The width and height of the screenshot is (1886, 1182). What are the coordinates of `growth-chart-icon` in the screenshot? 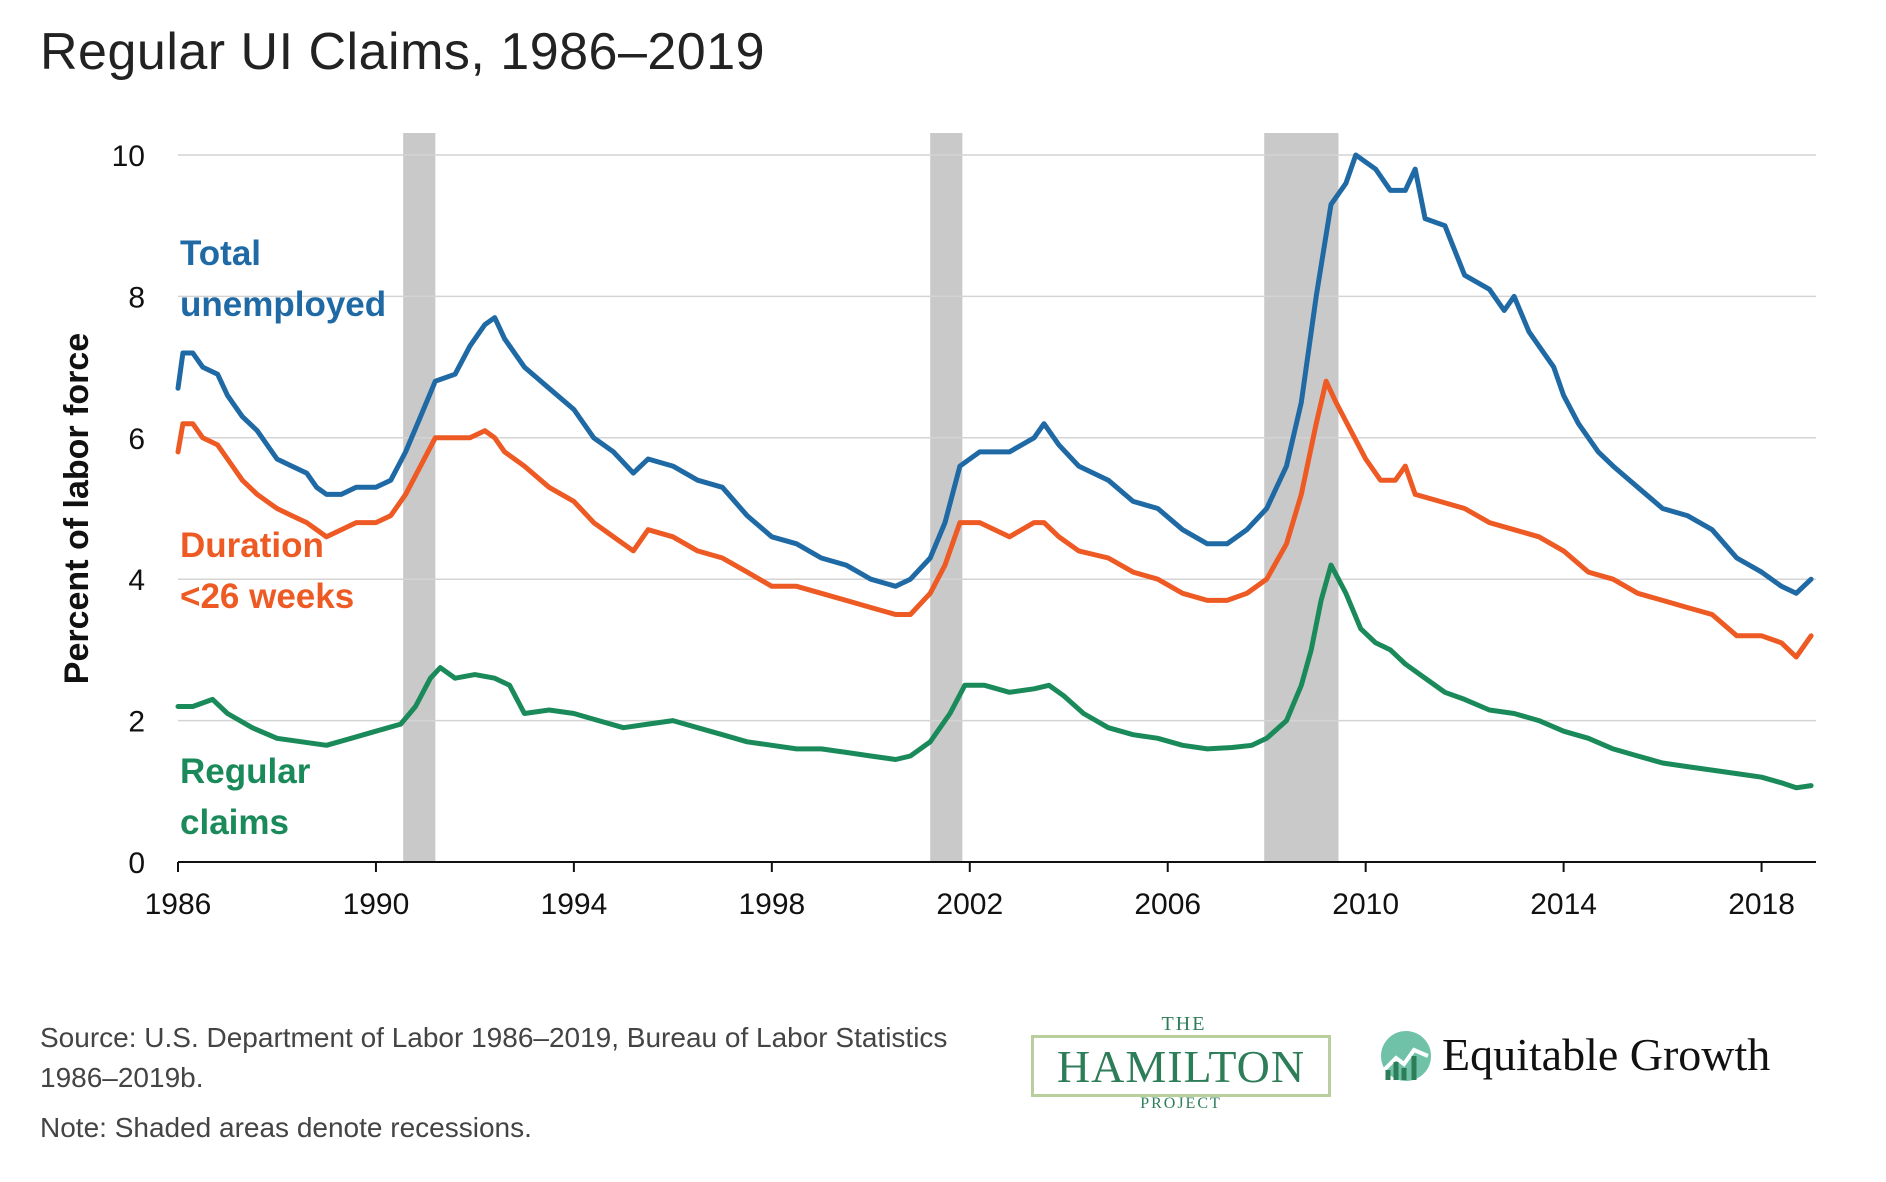 It's located at (1406, 1056).